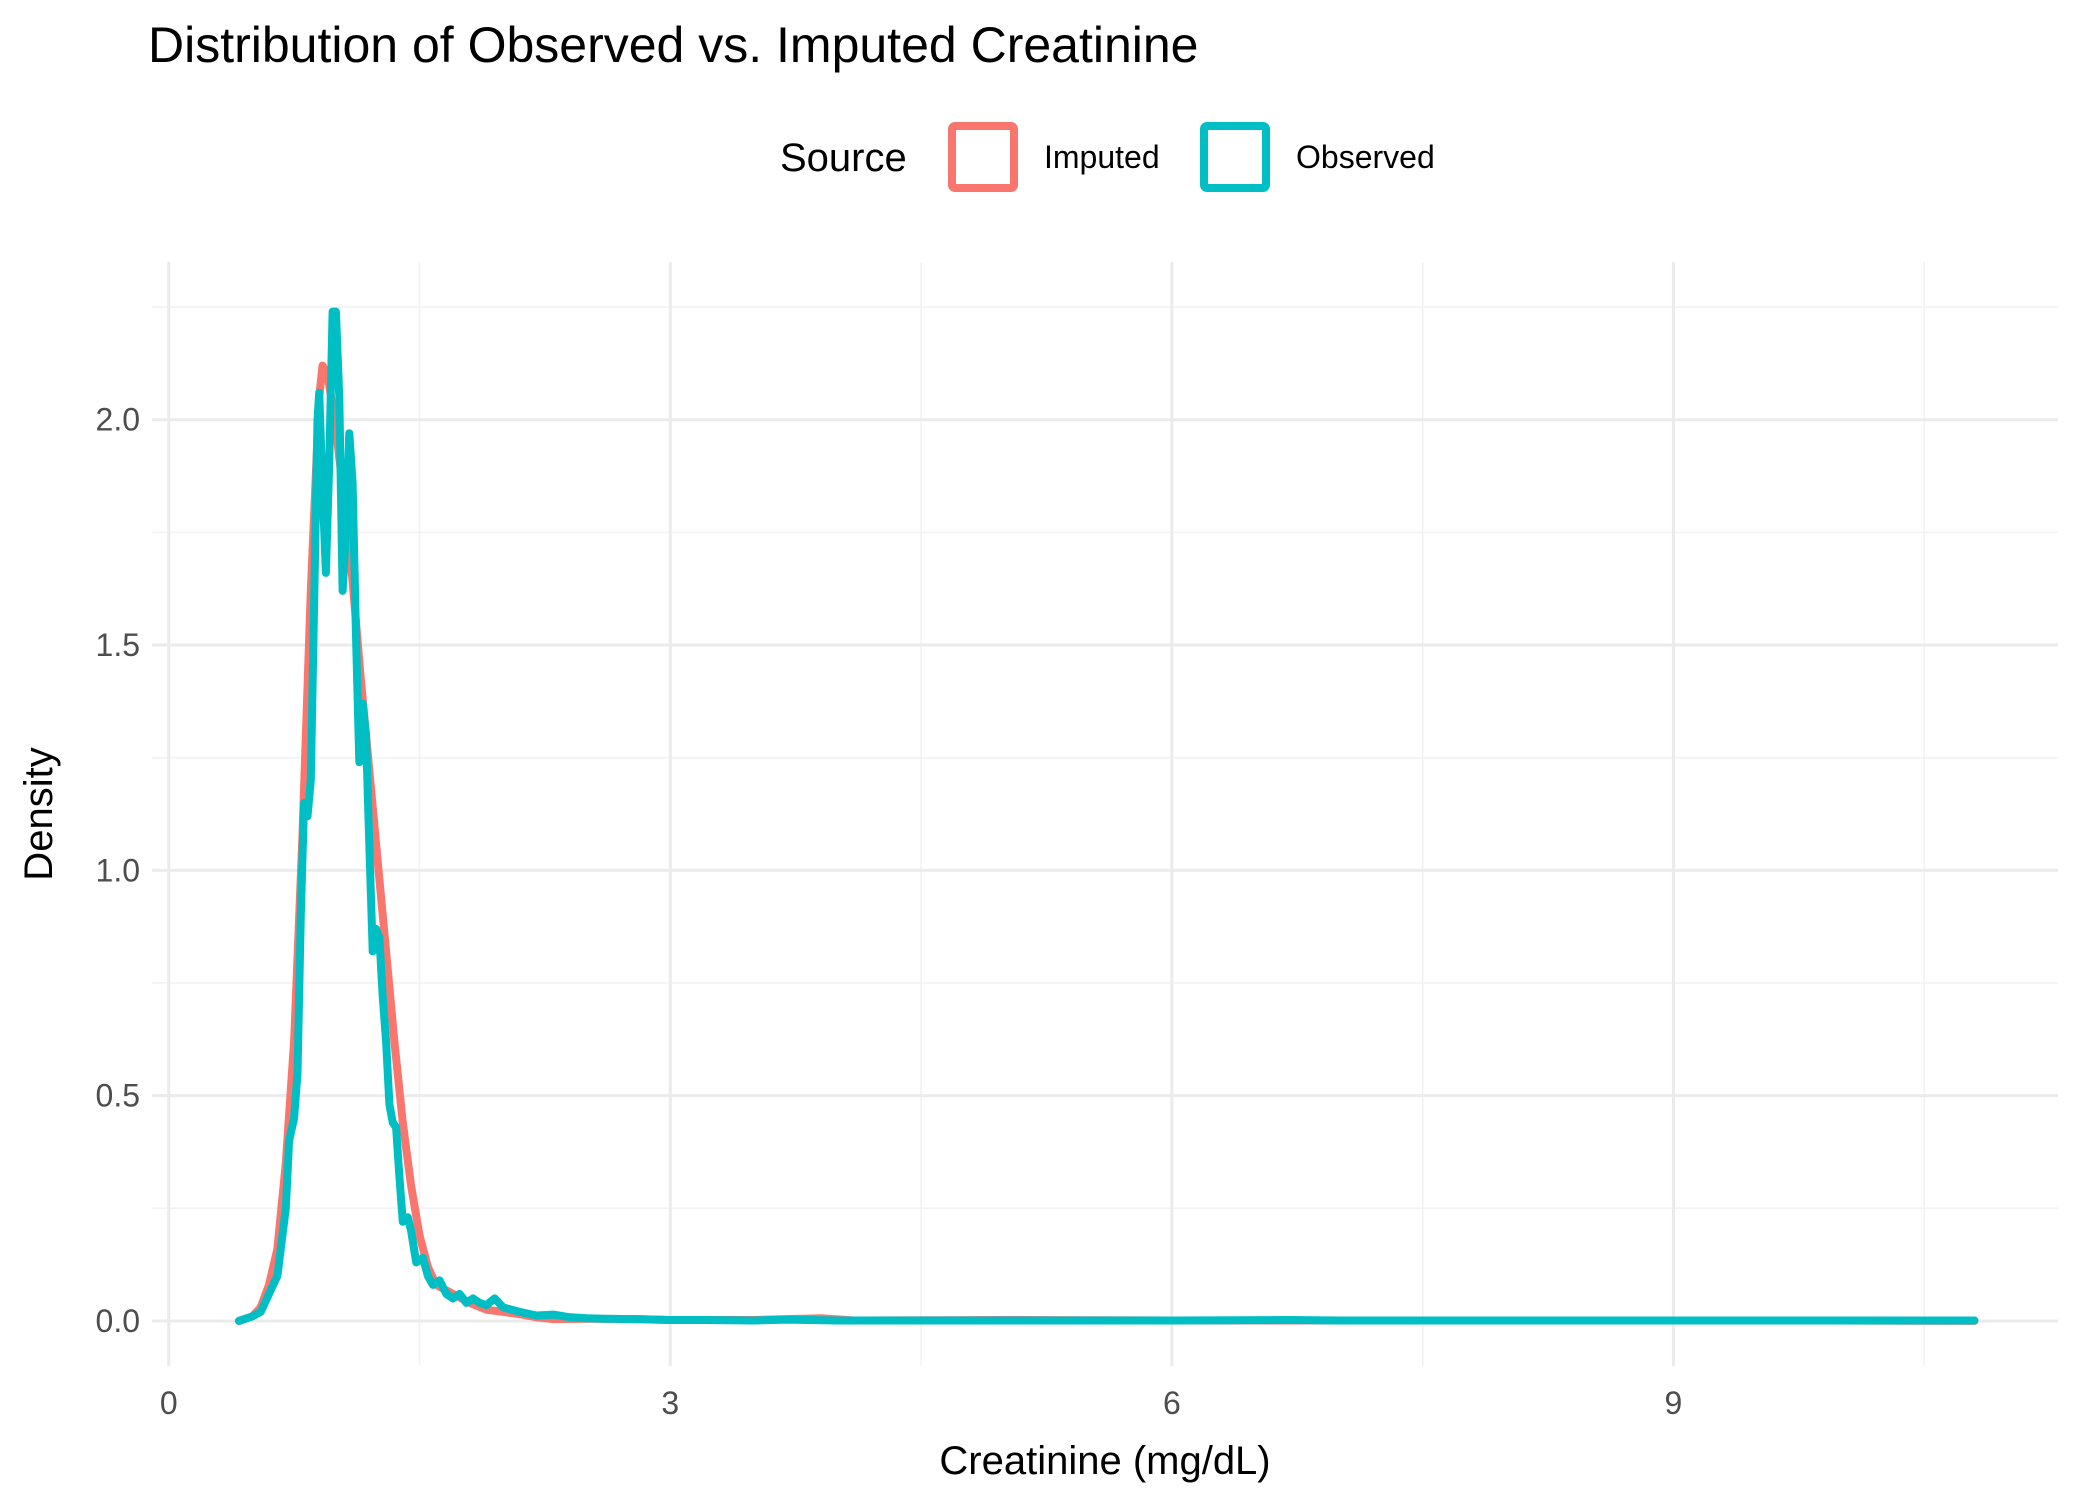 Image resolution: width=2100 pixels, height=1500 pixels. I want to click on x-tick-label: 0, so click(169, 1403).